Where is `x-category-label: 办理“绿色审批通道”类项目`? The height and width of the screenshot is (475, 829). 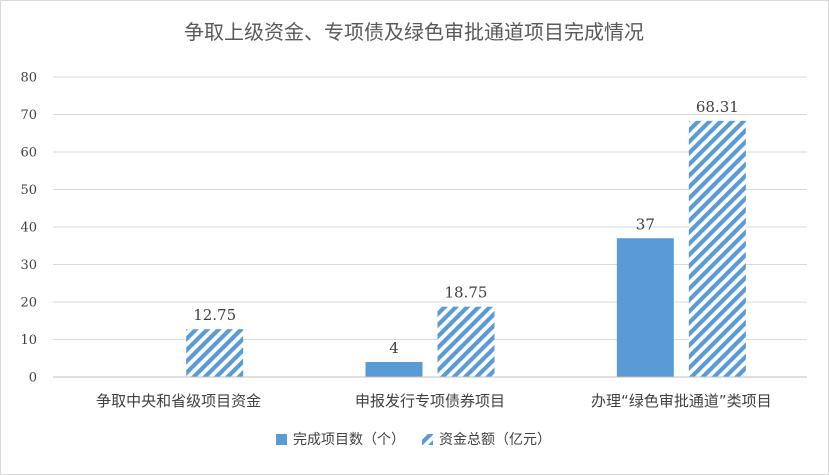 x-category-label: 办理“绿色审批通道”类项目 is located at coordinates (681, 401).